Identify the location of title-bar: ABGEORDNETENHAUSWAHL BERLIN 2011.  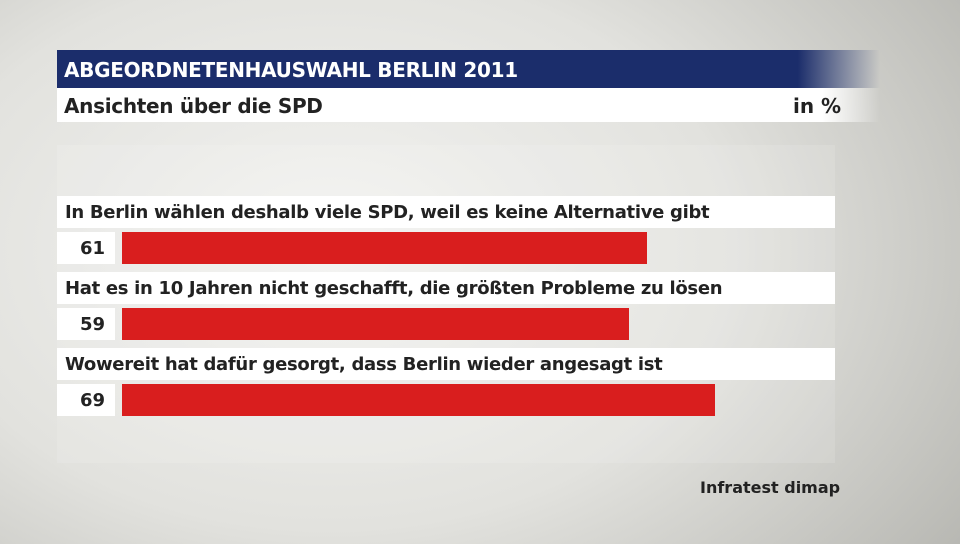
(468, 69).